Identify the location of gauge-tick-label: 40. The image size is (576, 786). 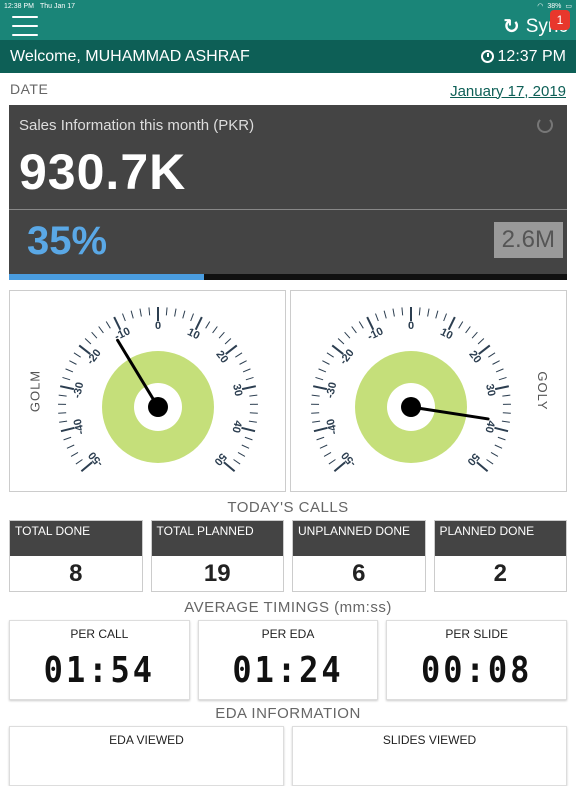
(236, 426).